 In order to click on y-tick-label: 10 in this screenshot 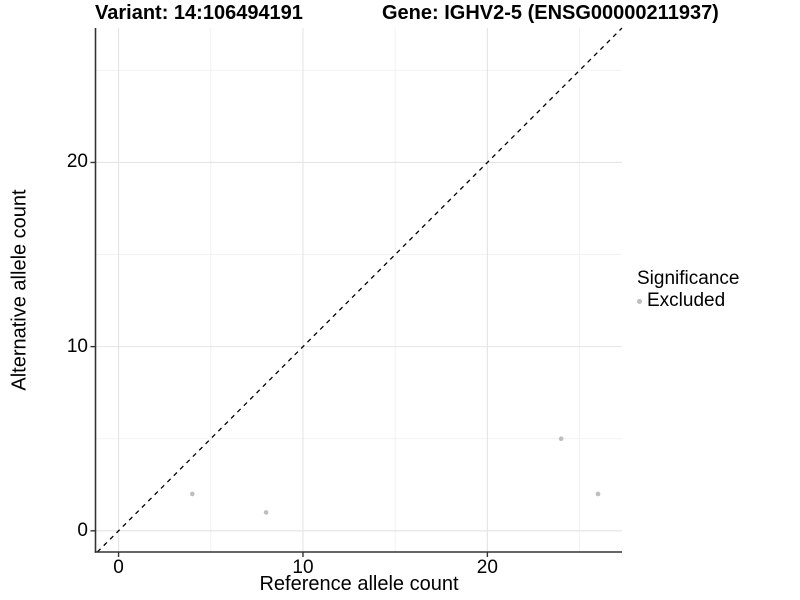, I will do `click(77, 346)`.